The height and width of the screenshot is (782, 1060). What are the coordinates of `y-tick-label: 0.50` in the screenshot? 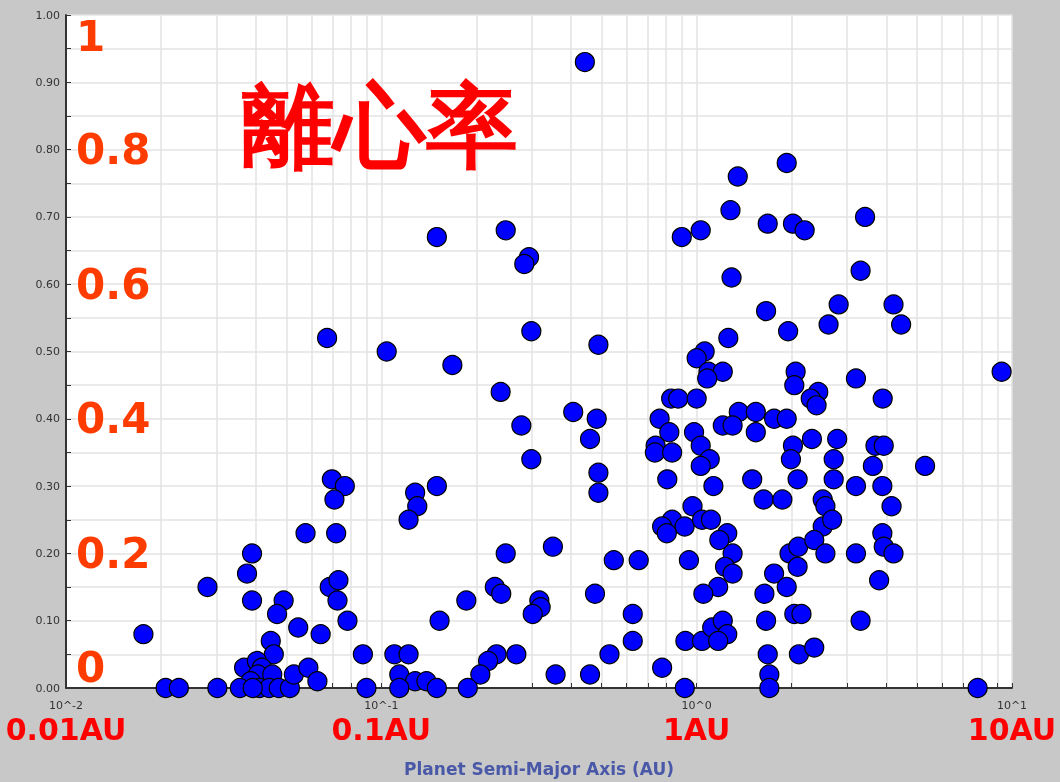 It's located at (47, 351).